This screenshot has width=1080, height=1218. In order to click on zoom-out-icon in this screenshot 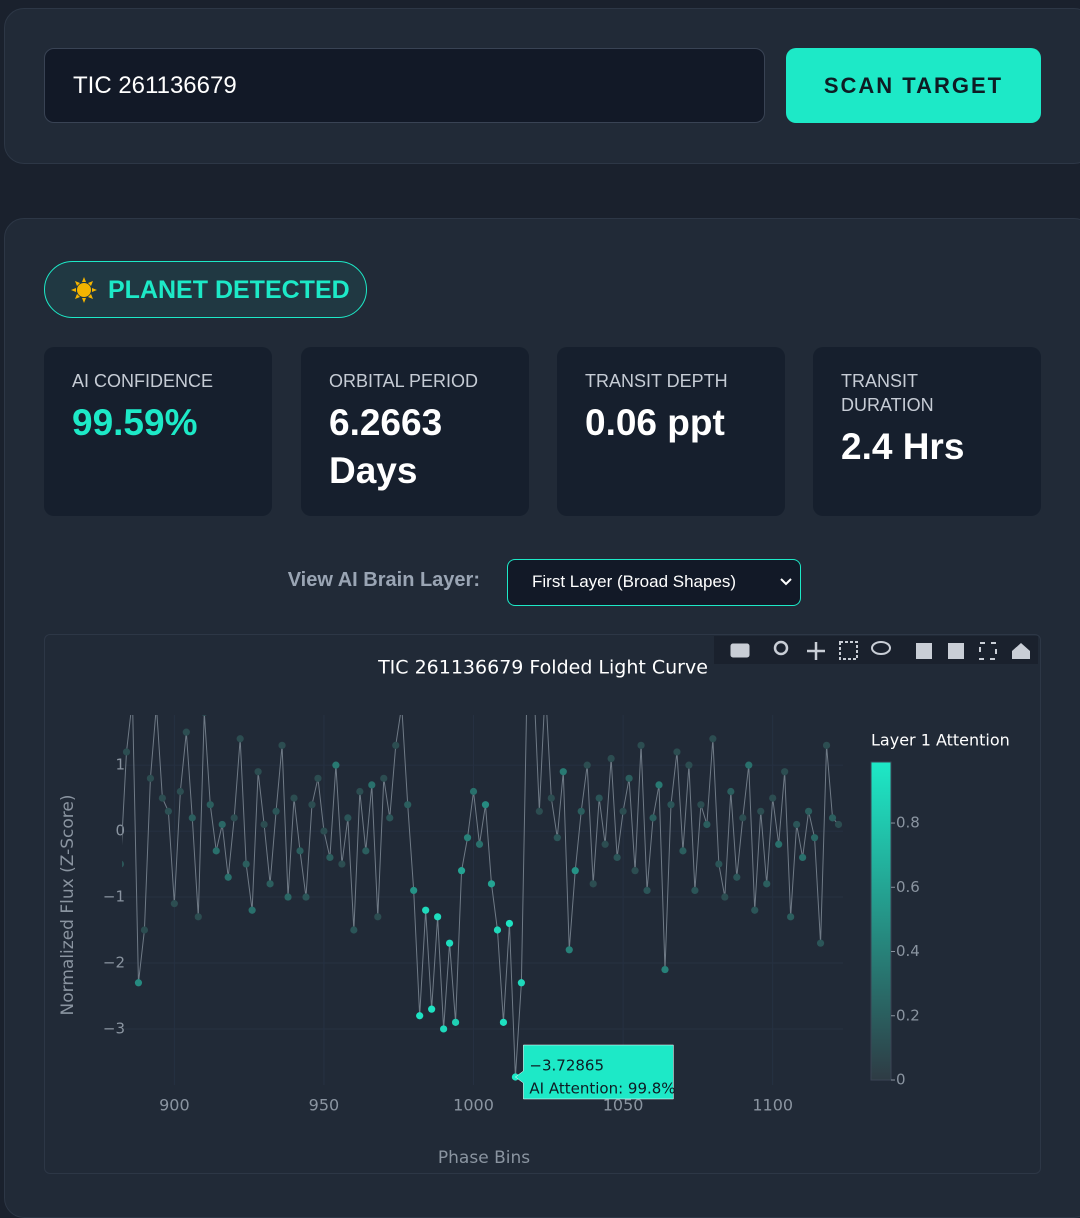, I will do `click(956, 651)`.